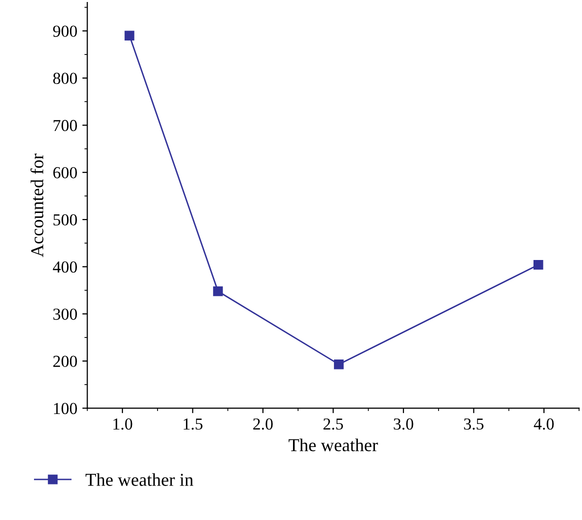 This screenshot has width=582, height=520. I want to click on x-tick-label: 3.5, so click(474, 424).